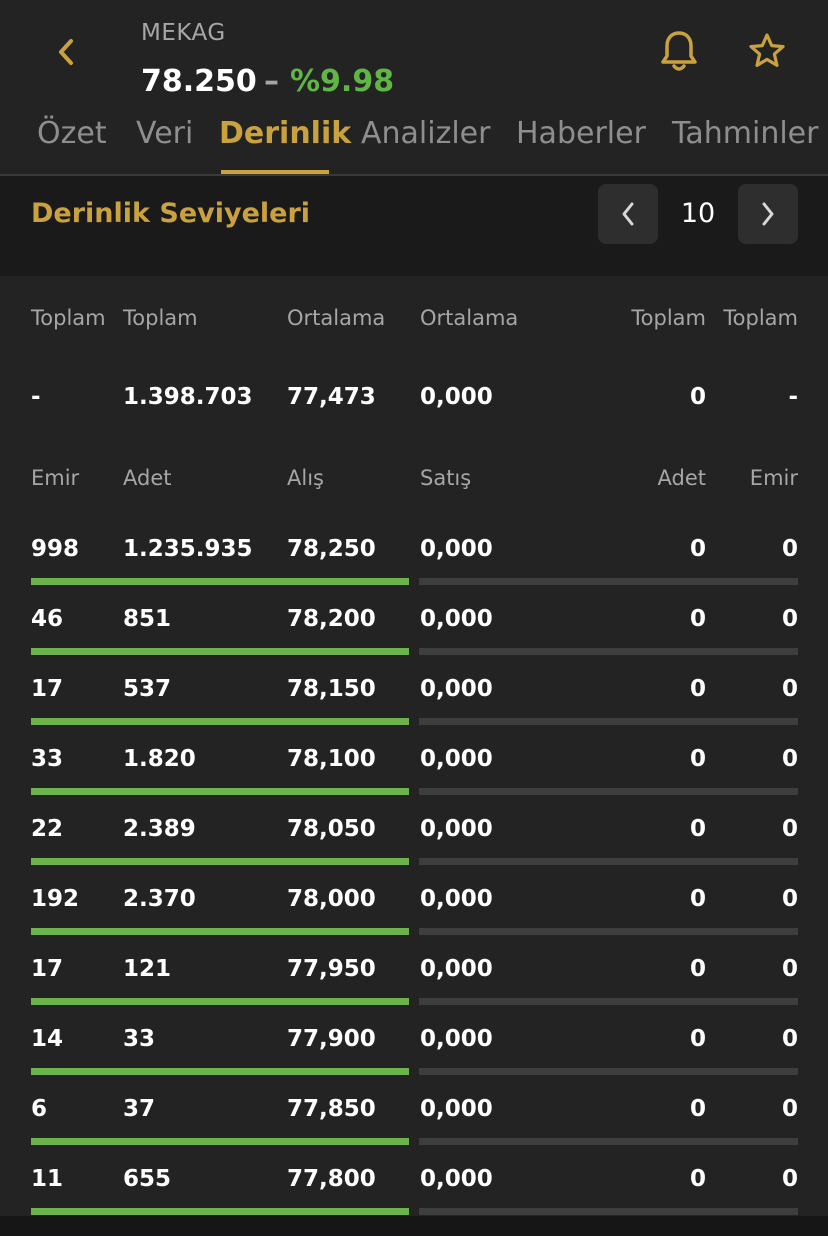  What do you see at coordinates (36, 397) in the screenshot?
I see `summary-total-orders-buy: -` at bounding box center [36, 397].